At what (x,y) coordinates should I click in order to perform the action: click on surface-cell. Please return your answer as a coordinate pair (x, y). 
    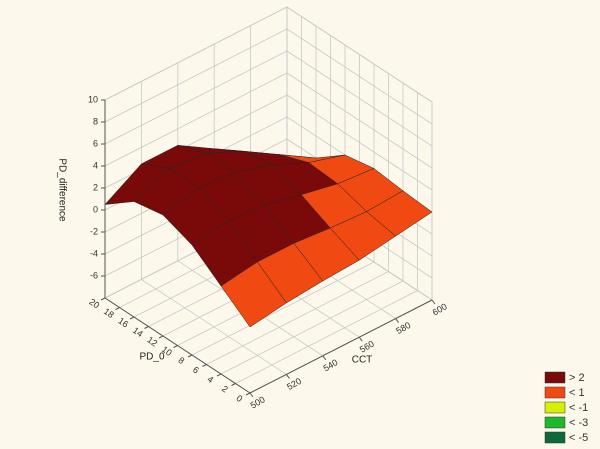
    Looking at the image, I should click on (253, 294).